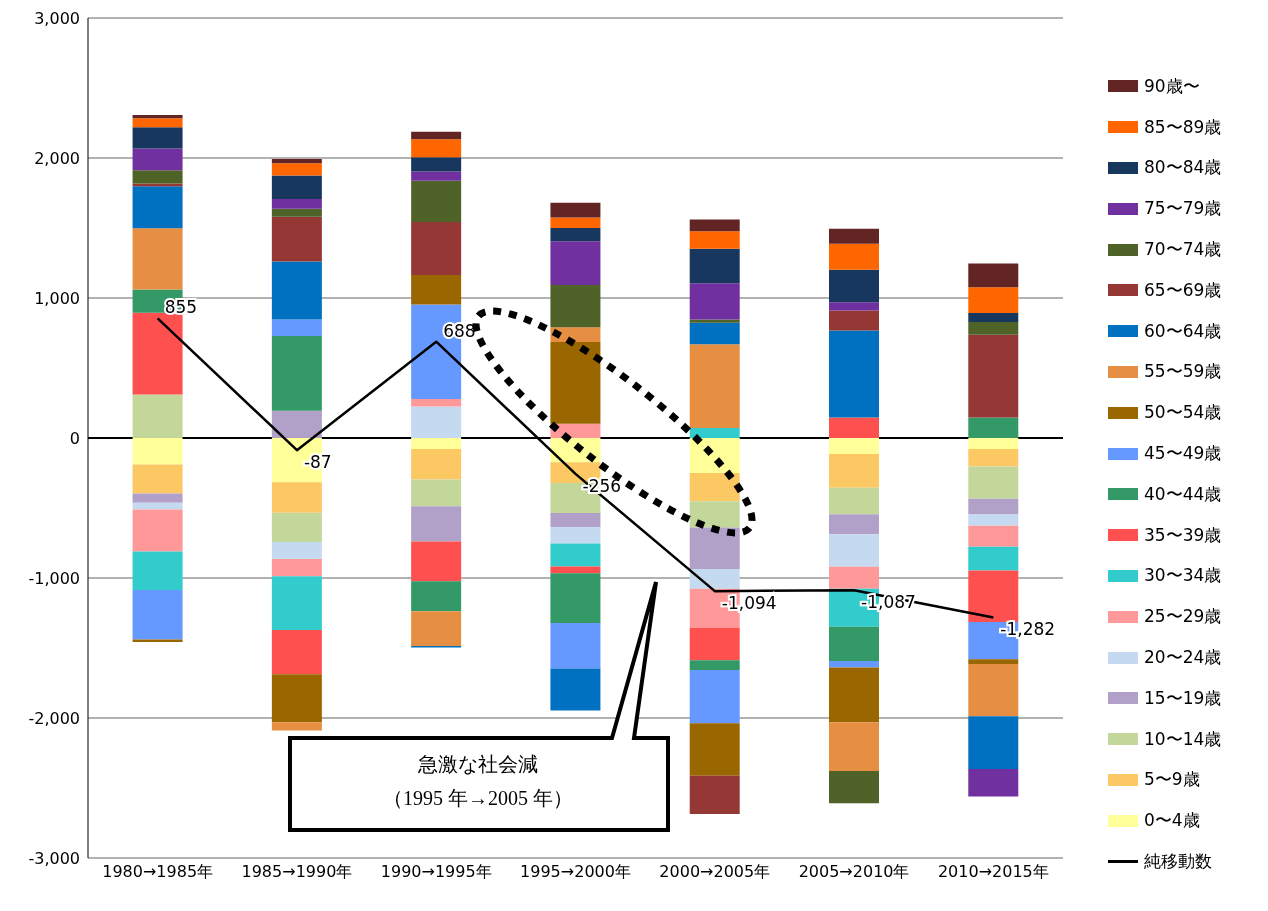 This screenshot has width=1268, height=911. Describe the element at coordinates (1172, 86) in the screenshot. I see `legend-label: 90歳〜` at that location.